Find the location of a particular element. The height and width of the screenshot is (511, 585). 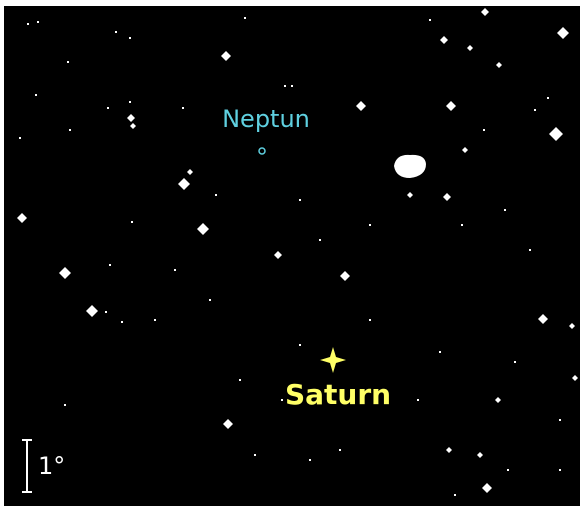

saturn-marker is located at coordinates (333, 360).